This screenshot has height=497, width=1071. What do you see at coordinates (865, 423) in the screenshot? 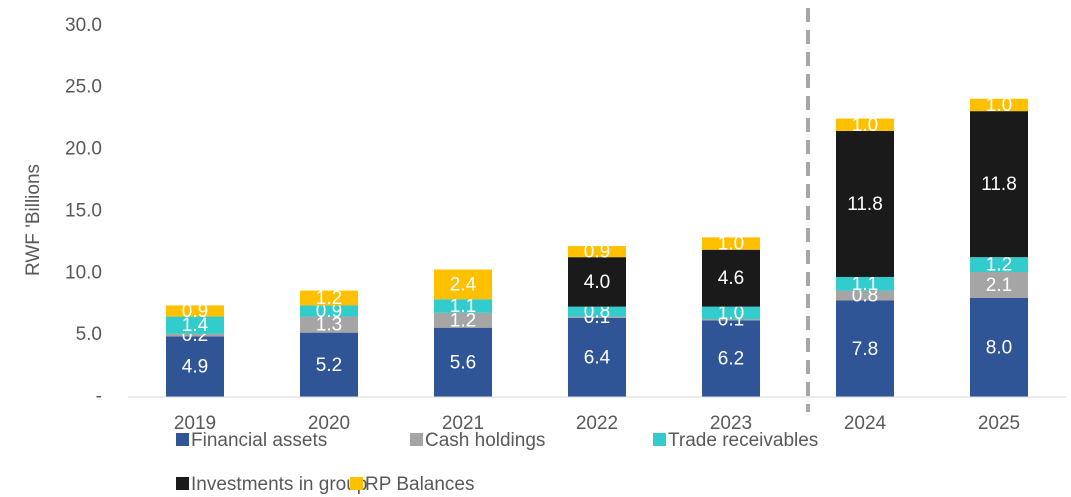
I see `x-tick-label: 2024` at bounding box center [865, 423].